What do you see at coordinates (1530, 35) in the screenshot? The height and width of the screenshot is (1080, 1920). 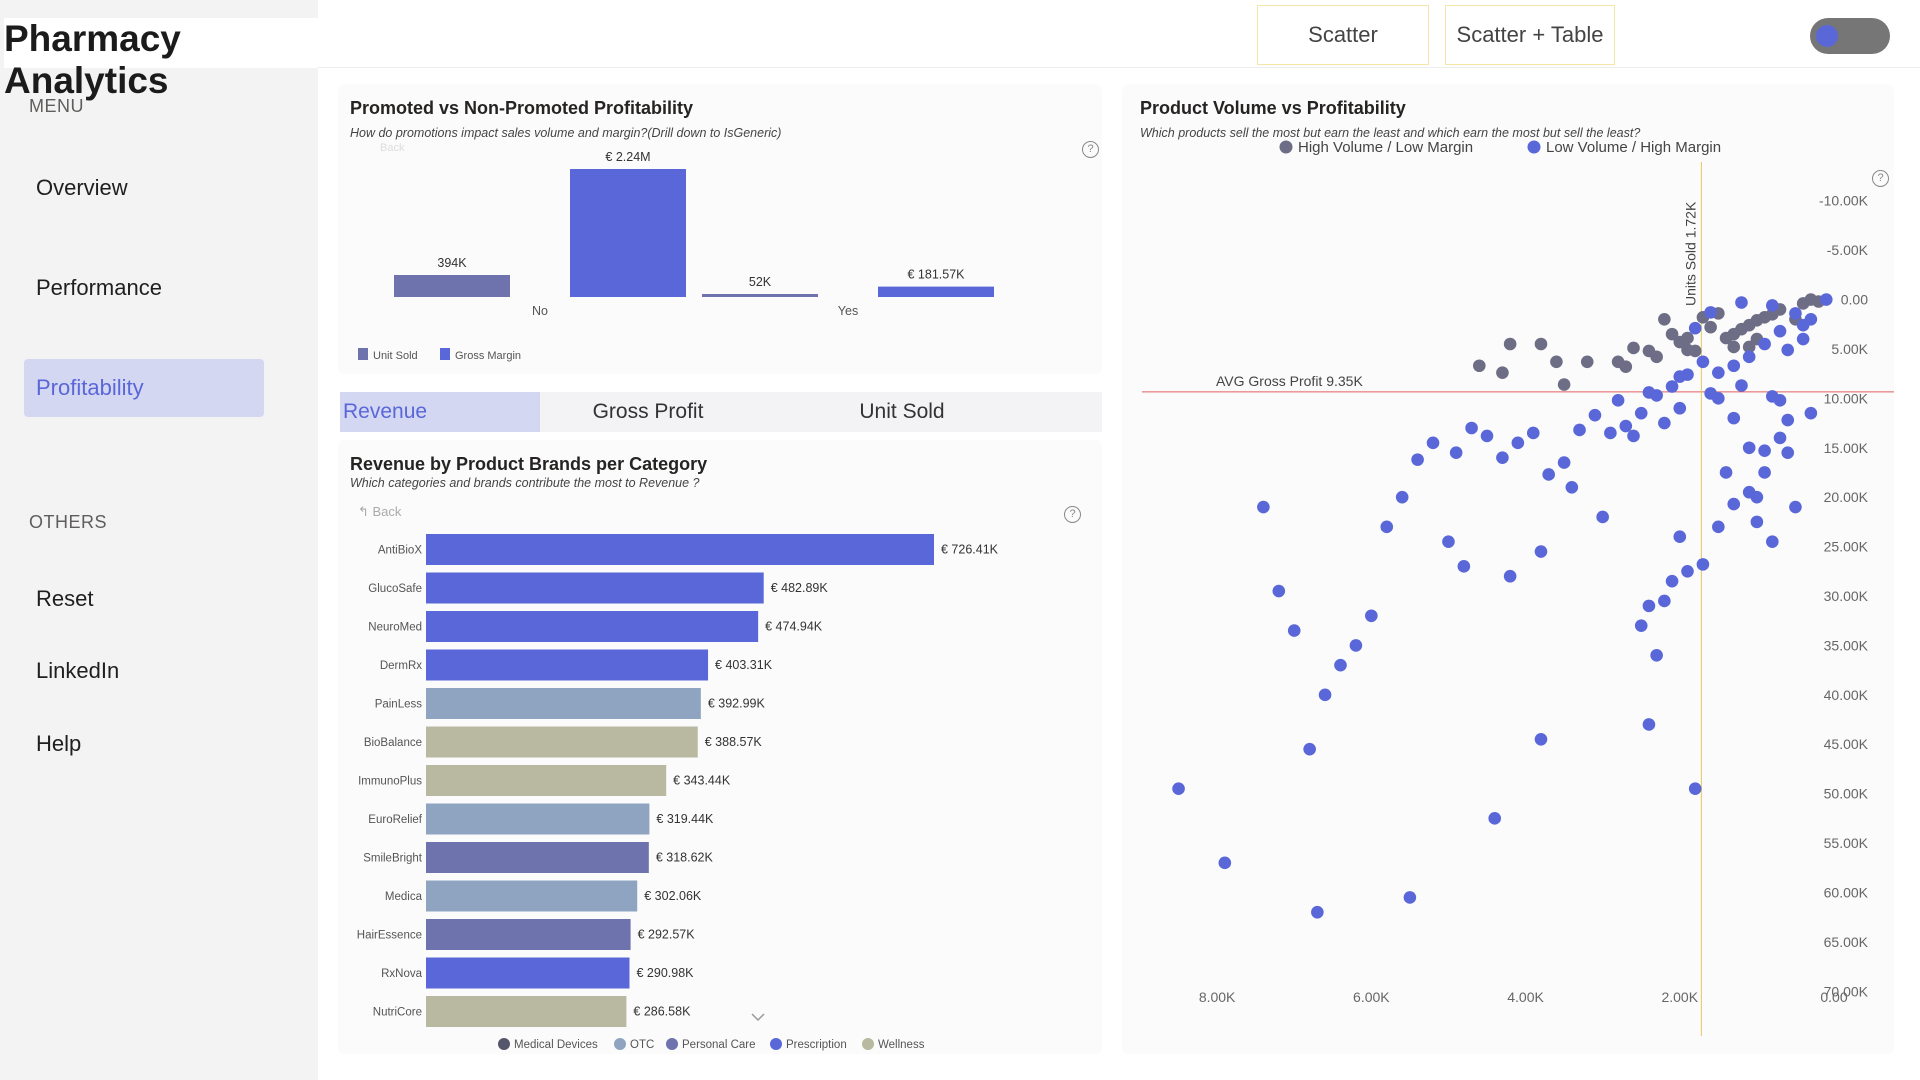 I see `scatter-table-view-button: Scatter + Table` at bounding box center [1530, 35].